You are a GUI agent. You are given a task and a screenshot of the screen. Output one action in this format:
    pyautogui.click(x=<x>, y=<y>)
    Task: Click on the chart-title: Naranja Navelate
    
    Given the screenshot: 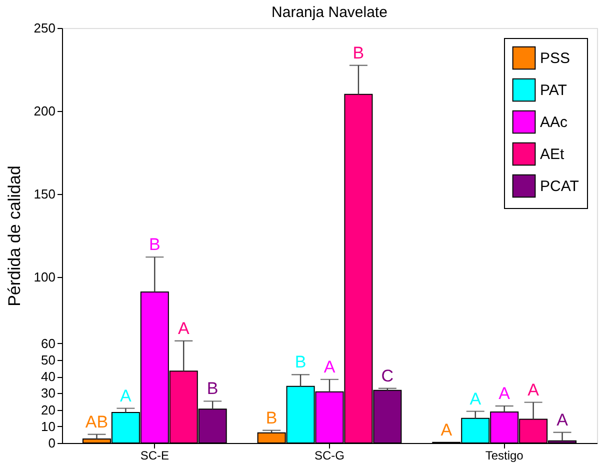 What is the action you would take?
    pyautogui.click(x=330, y=12)
    